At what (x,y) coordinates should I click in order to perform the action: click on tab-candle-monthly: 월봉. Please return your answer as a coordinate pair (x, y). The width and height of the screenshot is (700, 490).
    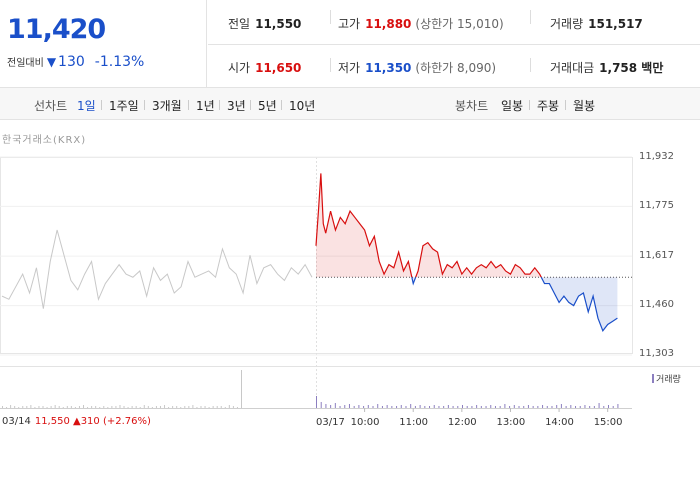
    Looking at the image, I should click on (584, 106).